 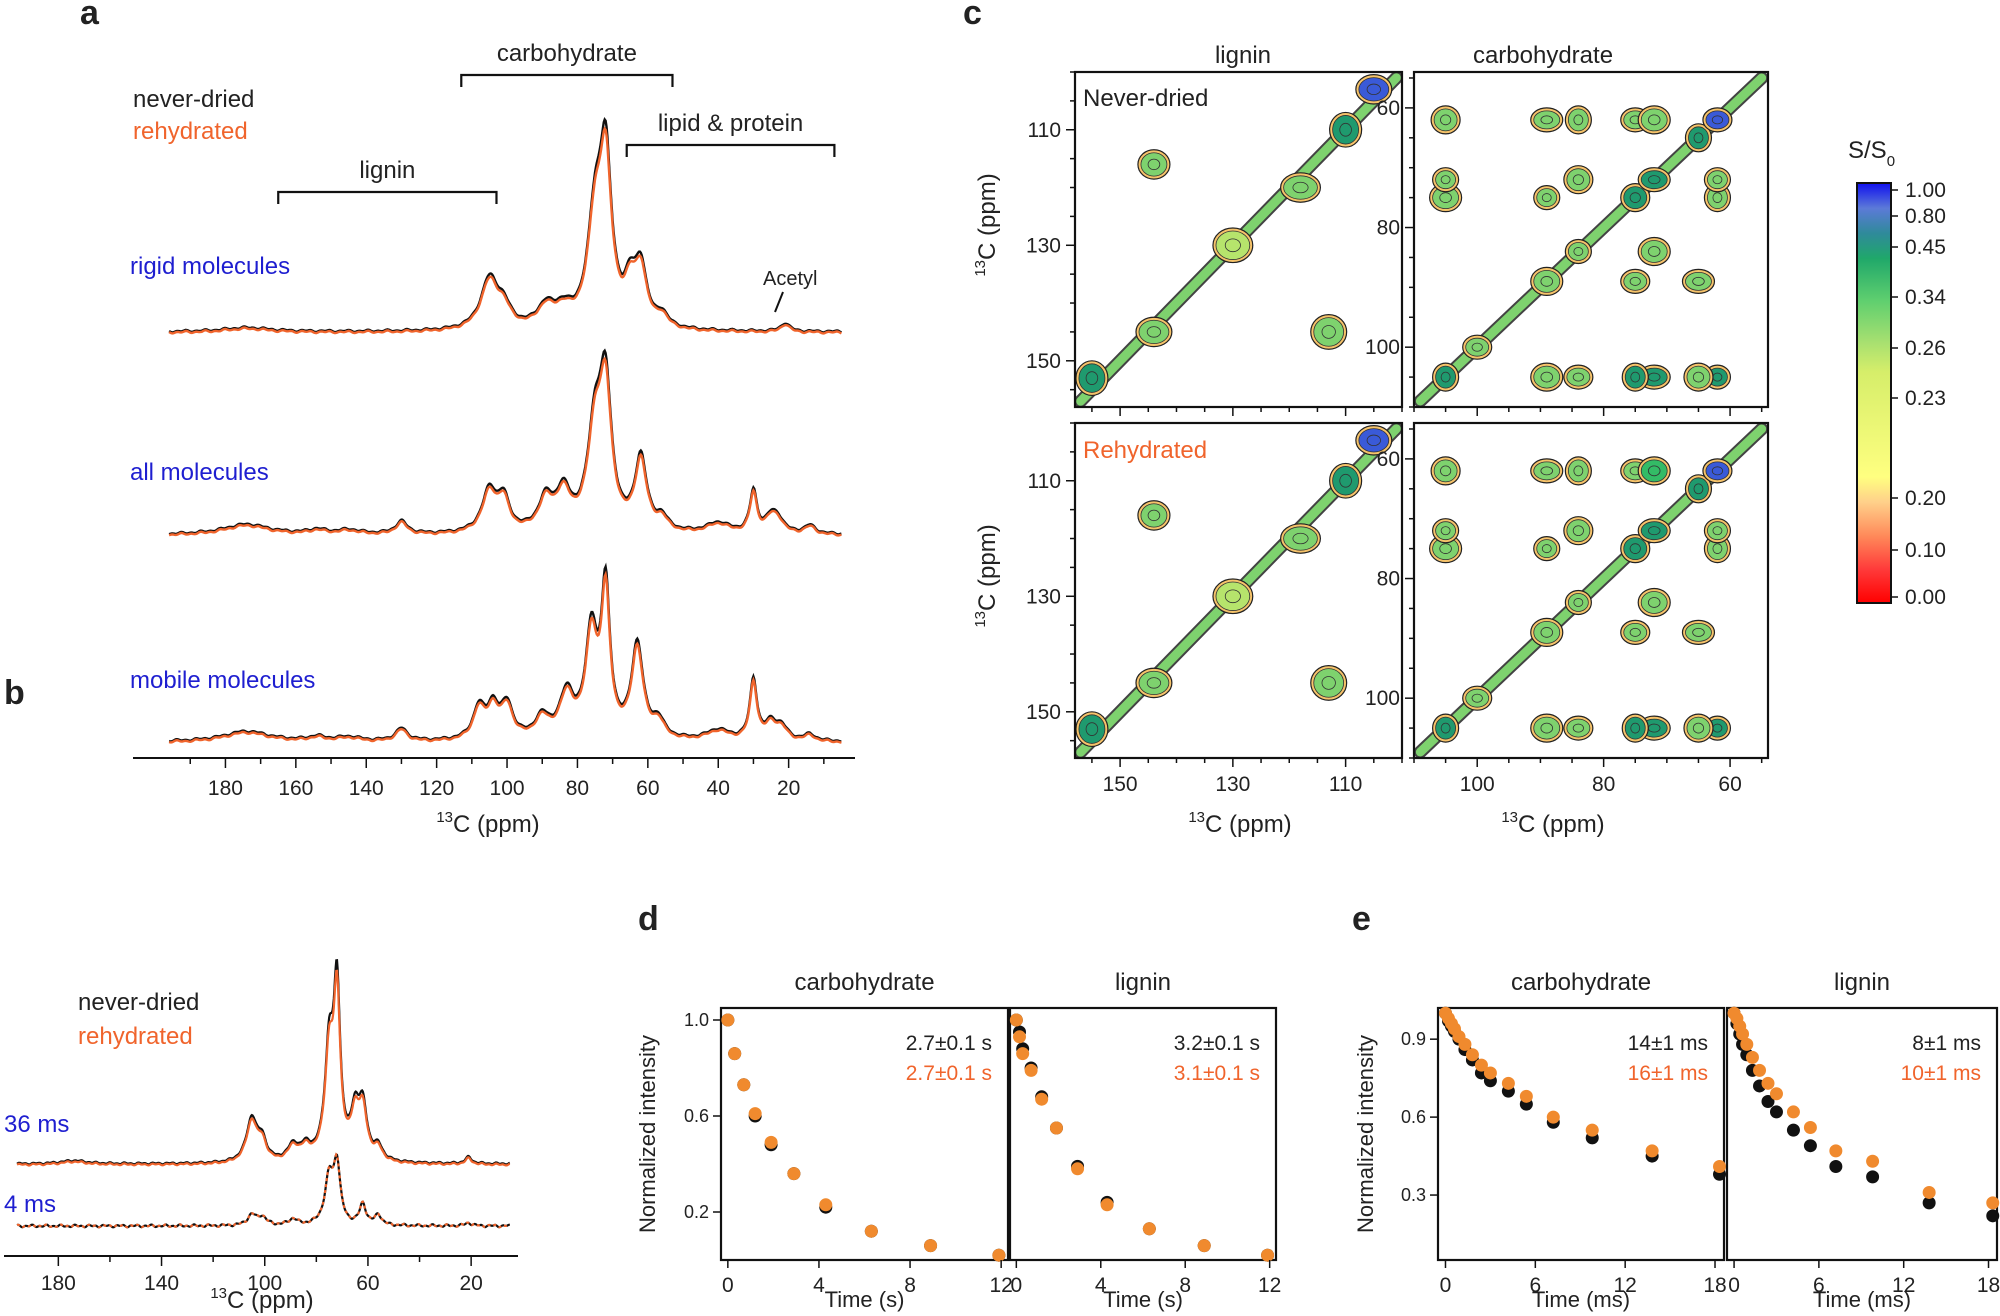 I want to click on x-ticks: 180 160 140 120 100 80 60 40 20, so click(x=507, y=779).